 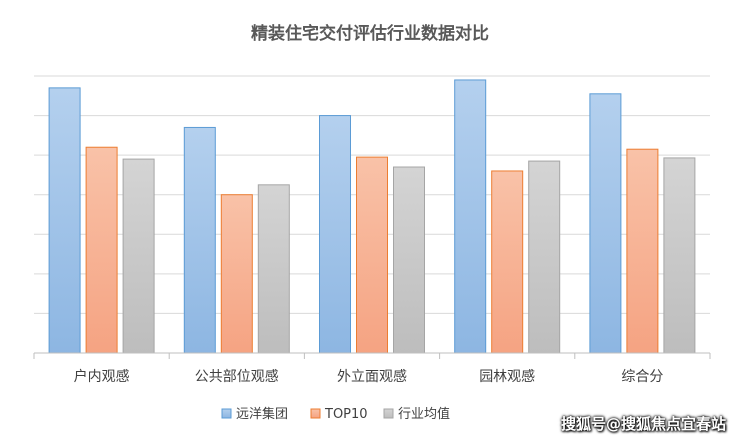 What do you see at coordinates (424, 414) in the screenshot?
I see `legend-label: 行业均值` at bounding box center [424, 414].